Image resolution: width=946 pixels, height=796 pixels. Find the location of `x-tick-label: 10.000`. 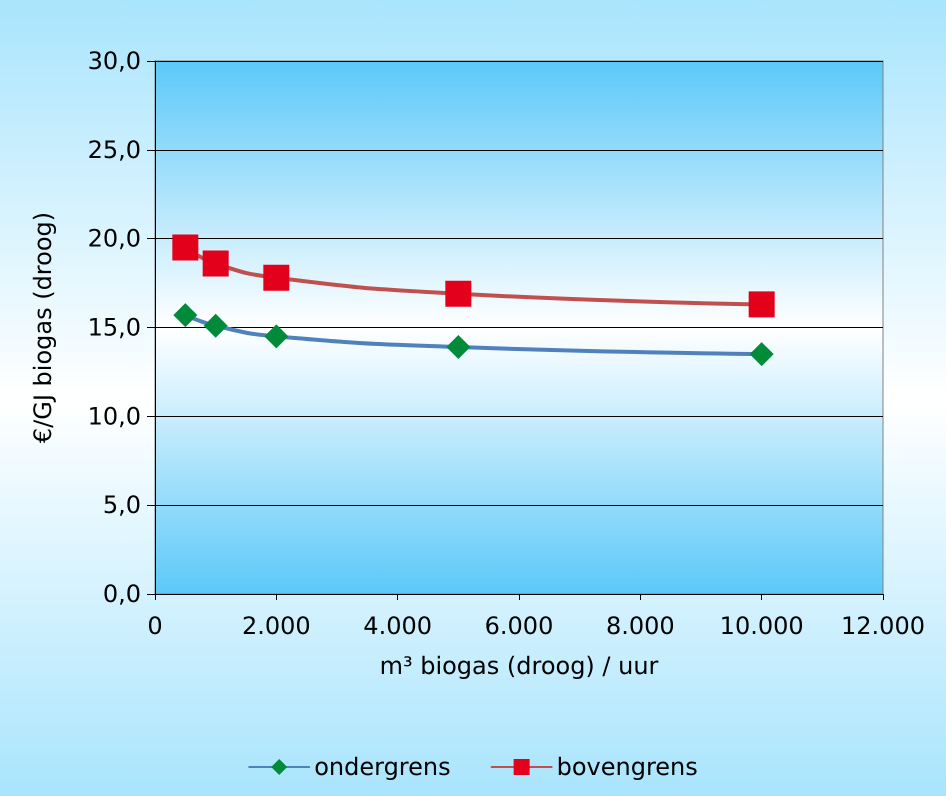

x-tick-label: 10.000 is located at coordinates (762, 626).